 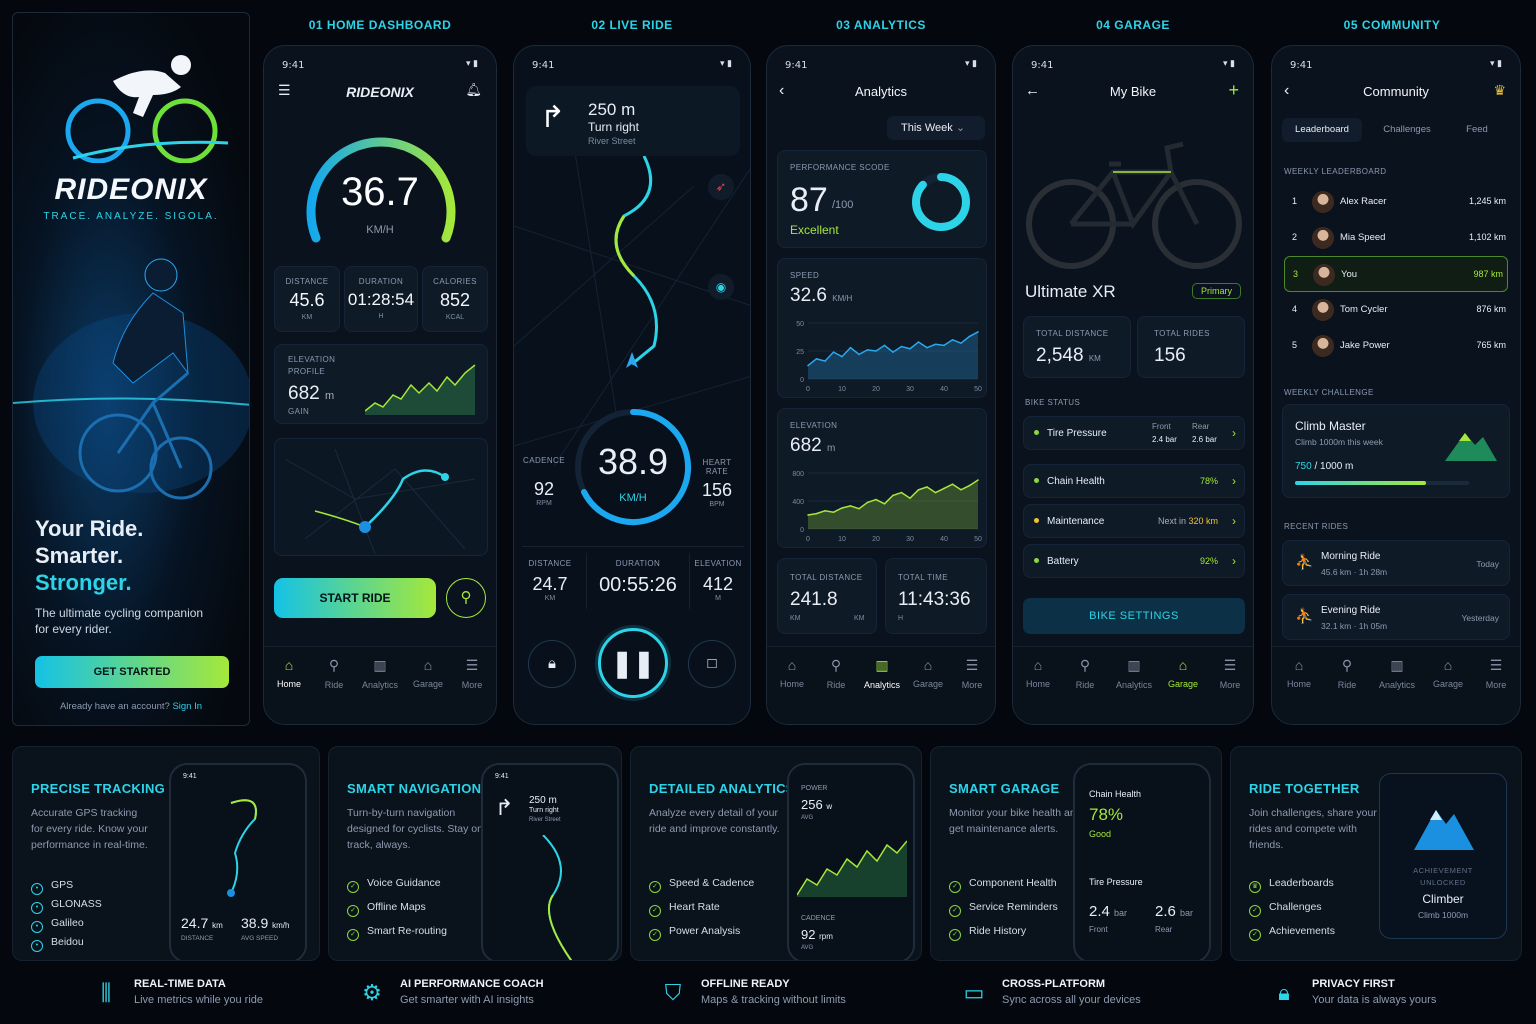 What do you see at coordinates (1396, 238) in the screenshot?
I see `leaderboard-row: 2 Mia Speed 1,102 km` at bounding box center [1396, 238].